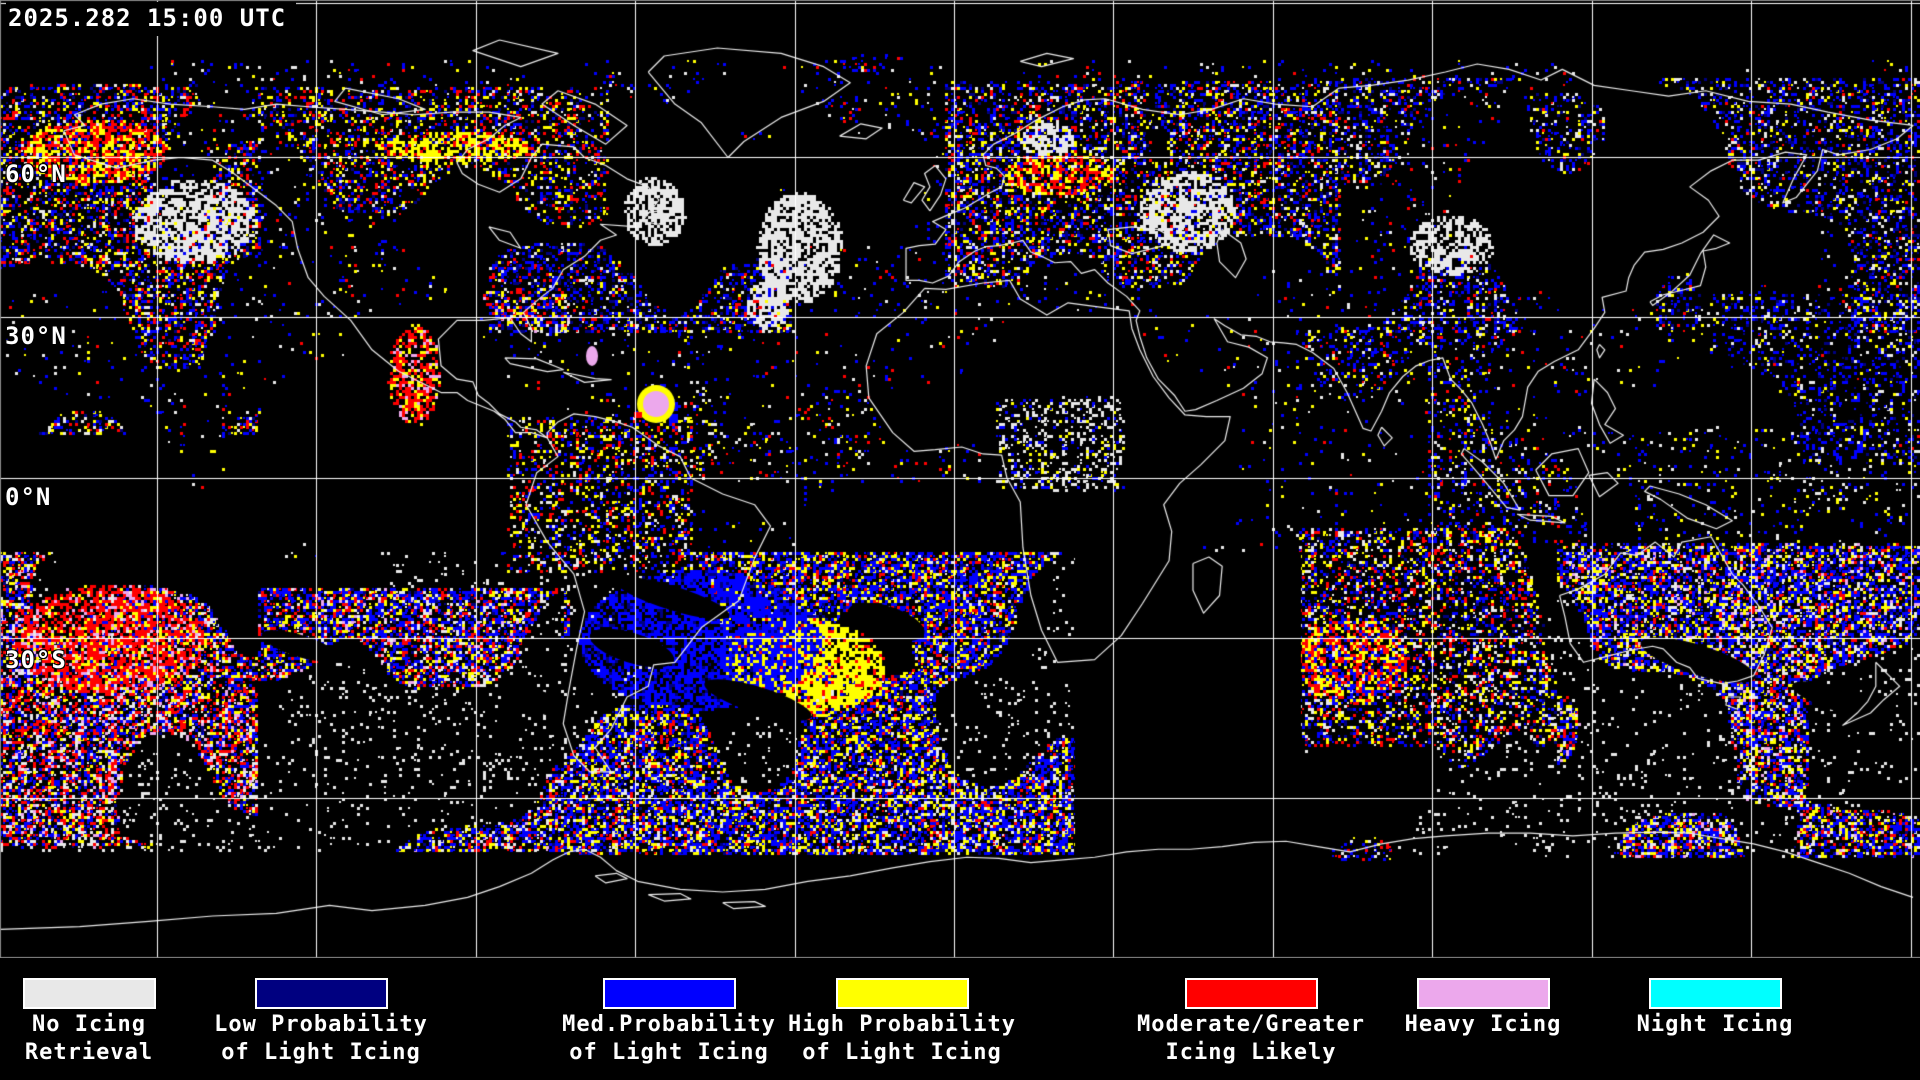  I want to click on lat-label-0n: 0°N, so click(28, 497).